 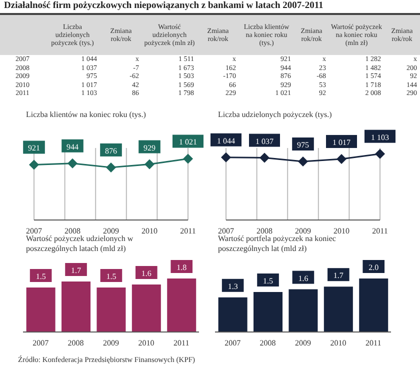 I want to click on data-label: 1 021, so click(x=188, y=142).